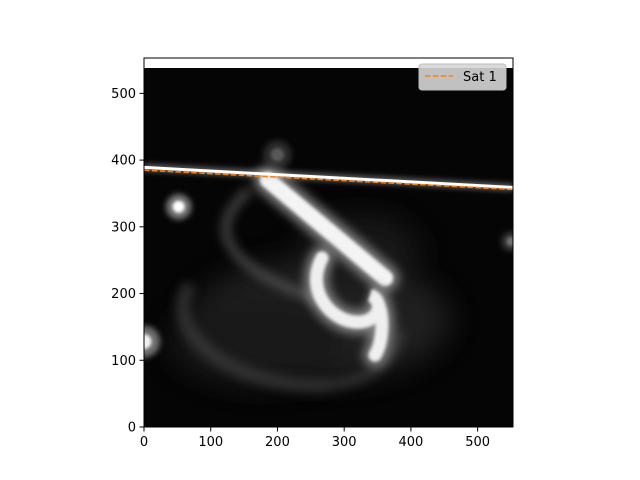  Describe the element at coordinates (123, 161) in the screenshot. I see `y-tick-label: 400` at that location.